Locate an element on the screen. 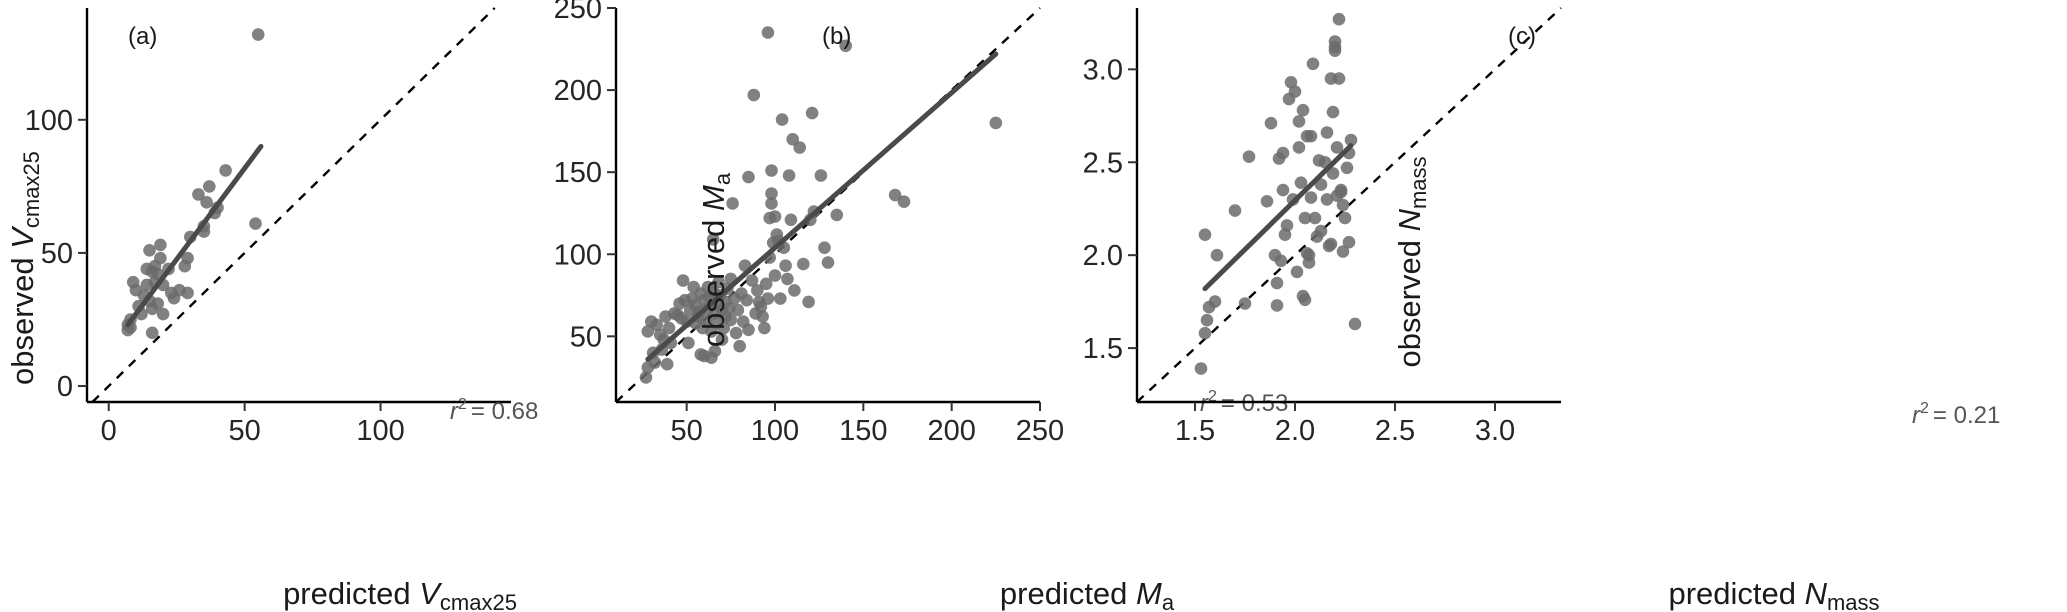  panel-b-y-tick-label: 250 is located at coordinates (578, 12).